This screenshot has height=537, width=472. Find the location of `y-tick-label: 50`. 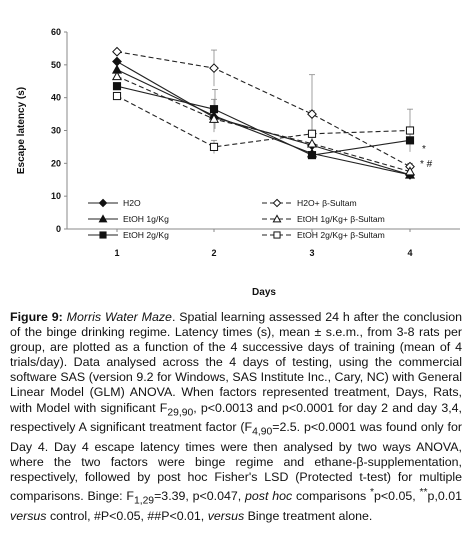

y-tick-label: 50 is located at coordinates (56, 65).